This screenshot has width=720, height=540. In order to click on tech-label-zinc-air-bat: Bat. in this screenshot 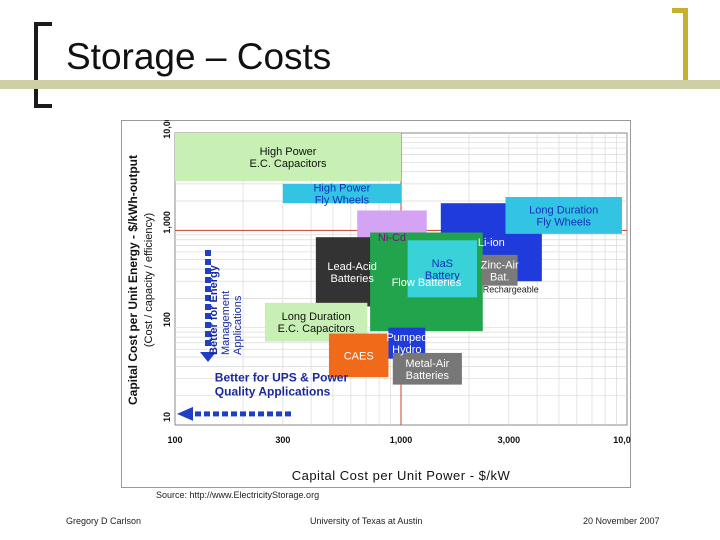, I will do `click(500, 277)`.